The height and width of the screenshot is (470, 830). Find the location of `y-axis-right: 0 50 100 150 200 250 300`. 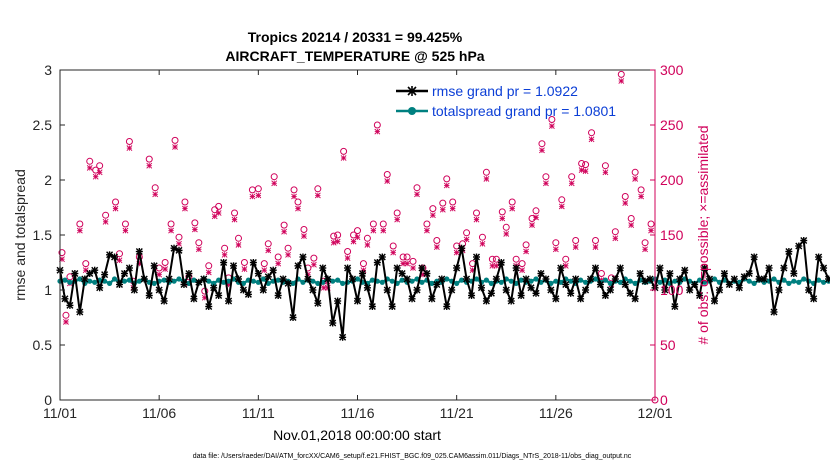

y-axis-right: 0 50 100 150 200 250 300 is located at coordinates (667, 235).